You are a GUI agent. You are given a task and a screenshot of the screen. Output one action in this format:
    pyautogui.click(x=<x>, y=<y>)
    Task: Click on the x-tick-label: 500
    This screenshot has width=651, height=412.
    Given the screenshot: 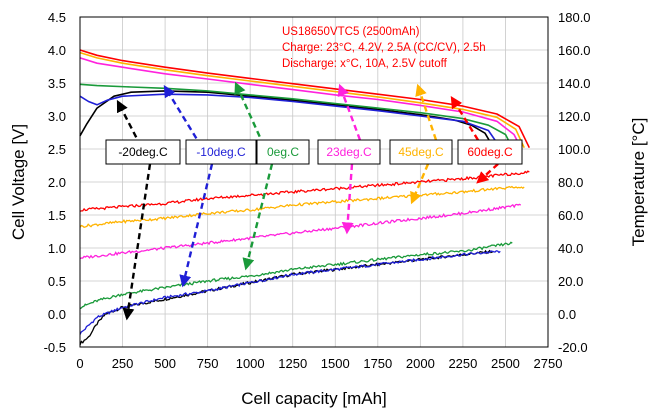 What is the action you would take?
    pyautogui.click(x=165, y=363)
    